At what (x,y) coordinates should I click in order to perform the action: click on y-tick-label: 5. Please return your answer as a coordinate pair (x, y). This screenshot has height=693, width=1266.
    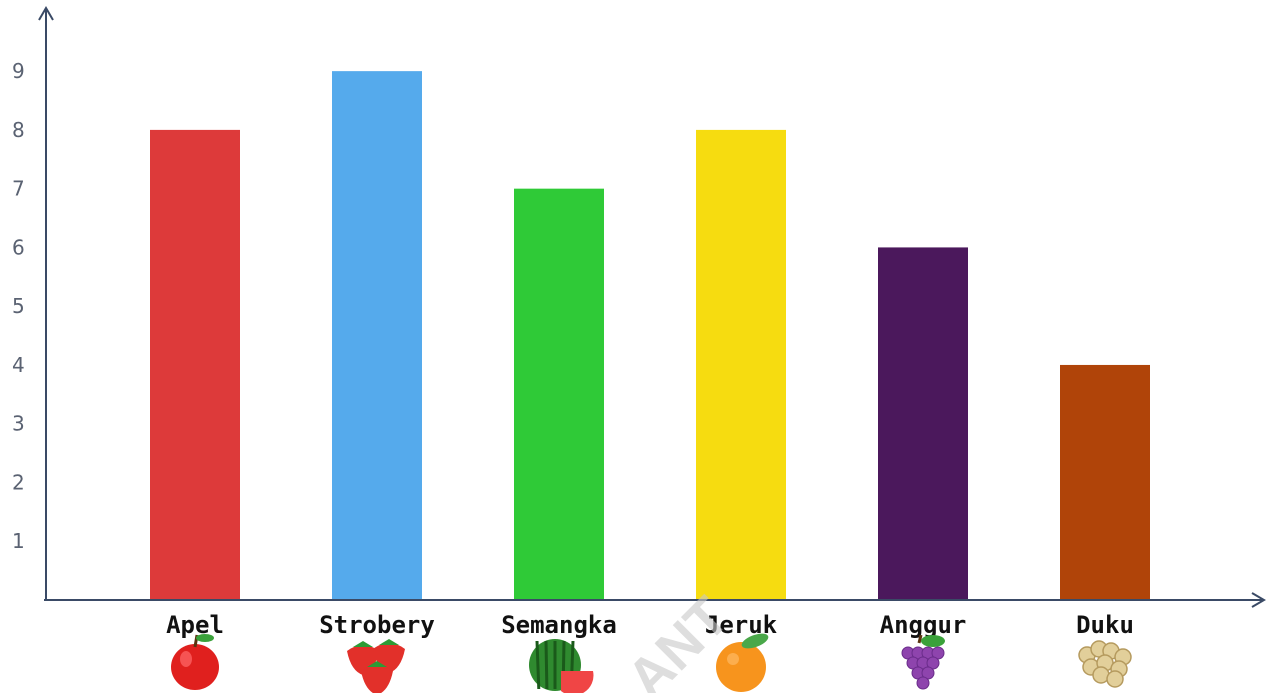
    Looking at the image, I should click on (18, 306).